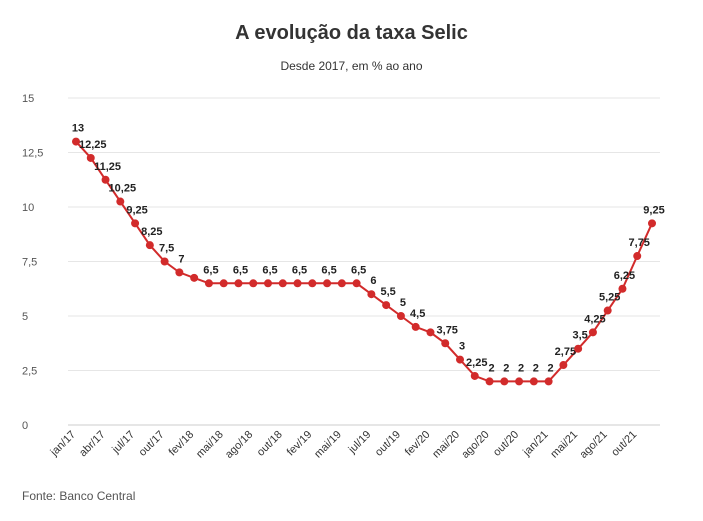 The height and width of the screenshot is (521, 703). What do you see at coordinates (462, 347) in the screenshot?
I see `data-label: 3` at bounding box center [462, 347].